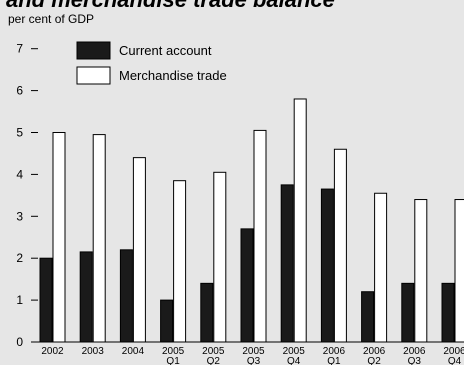  Describe the element at coordinates (19, 133) in the screenshot. I see `y-tick-label: 5` at that location.